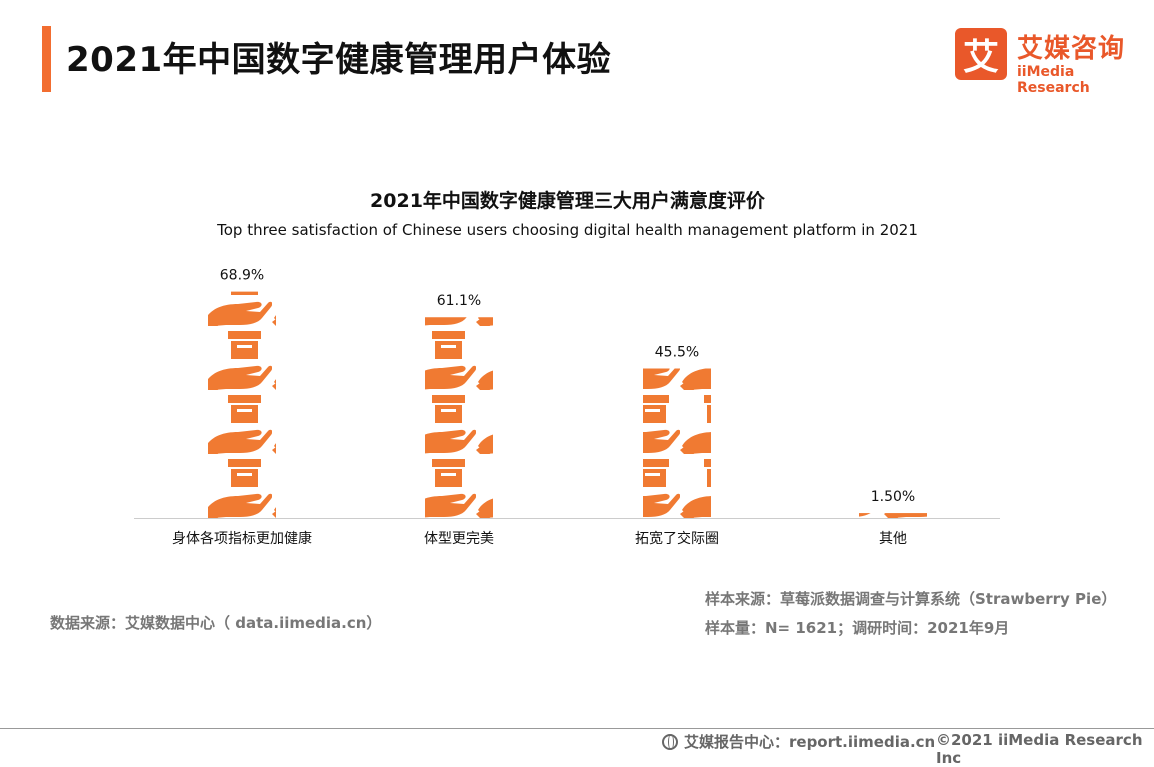  Describe the element at coordinates (242, 276) in the screenshot. I see `data-label-0: 68.9%` at that location.